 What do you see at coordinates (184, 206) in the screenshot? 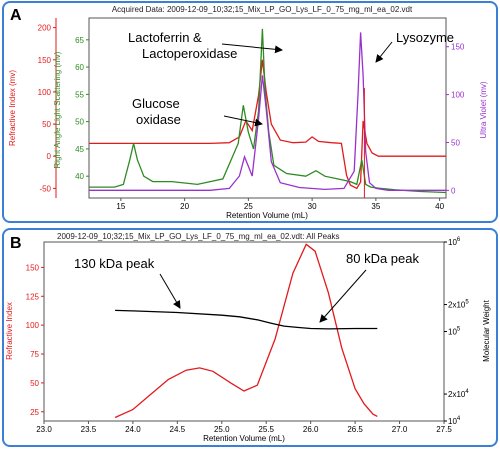
I see `panel-a-x-tick-label: 20` at bounding box center [184, 206].